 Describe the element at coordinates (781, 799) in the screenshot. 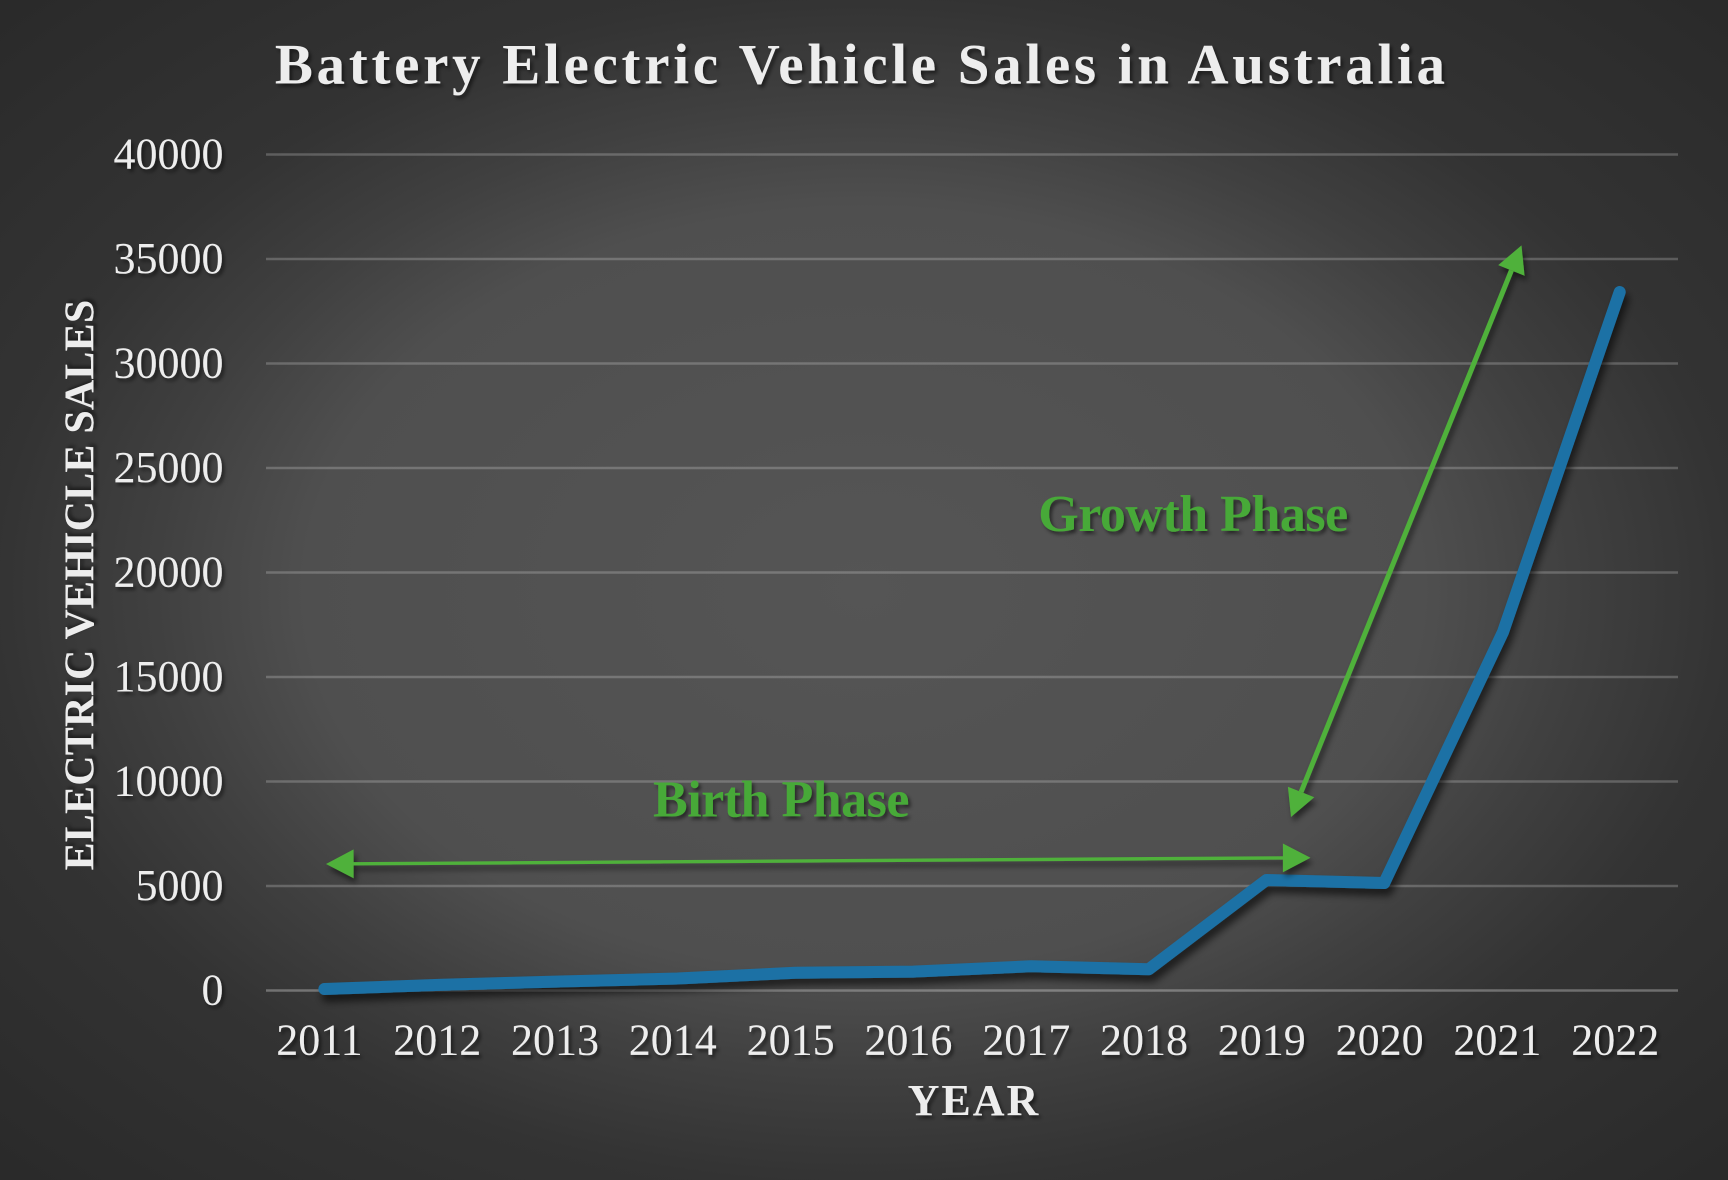

I see `svg-text: Birth Phase` at that location.